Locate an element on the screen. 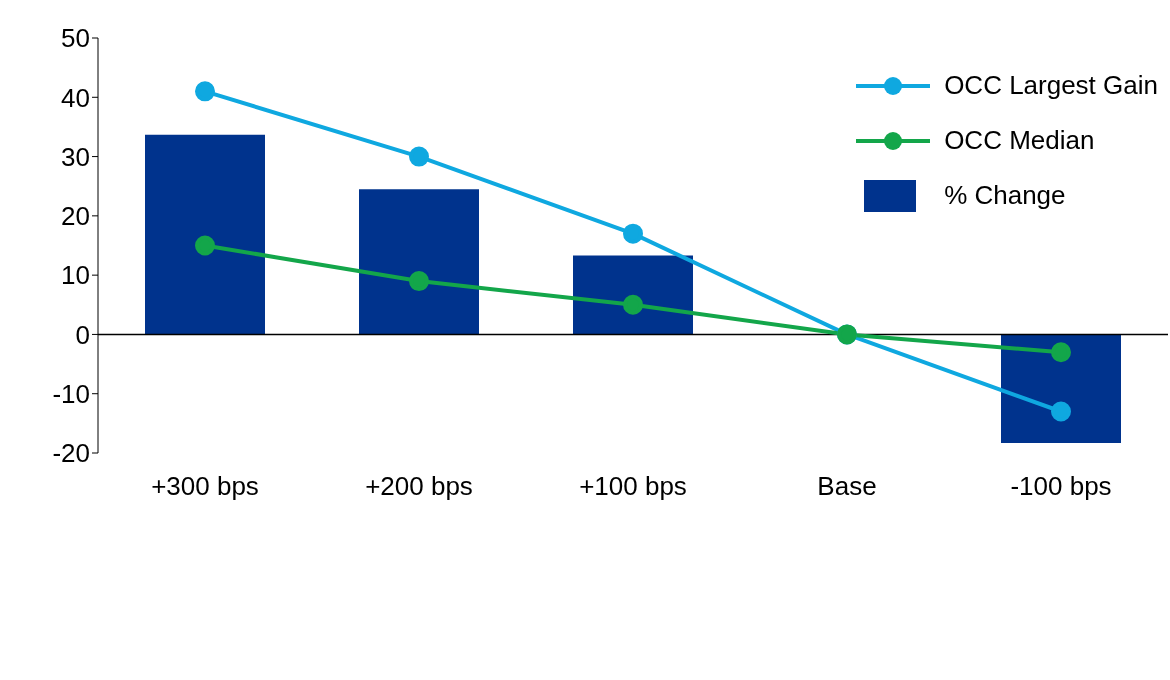 Image resolution: width=1170 pixels, height=680 pixels. y-tick-label: 10 is located at coordinates (75, 275).